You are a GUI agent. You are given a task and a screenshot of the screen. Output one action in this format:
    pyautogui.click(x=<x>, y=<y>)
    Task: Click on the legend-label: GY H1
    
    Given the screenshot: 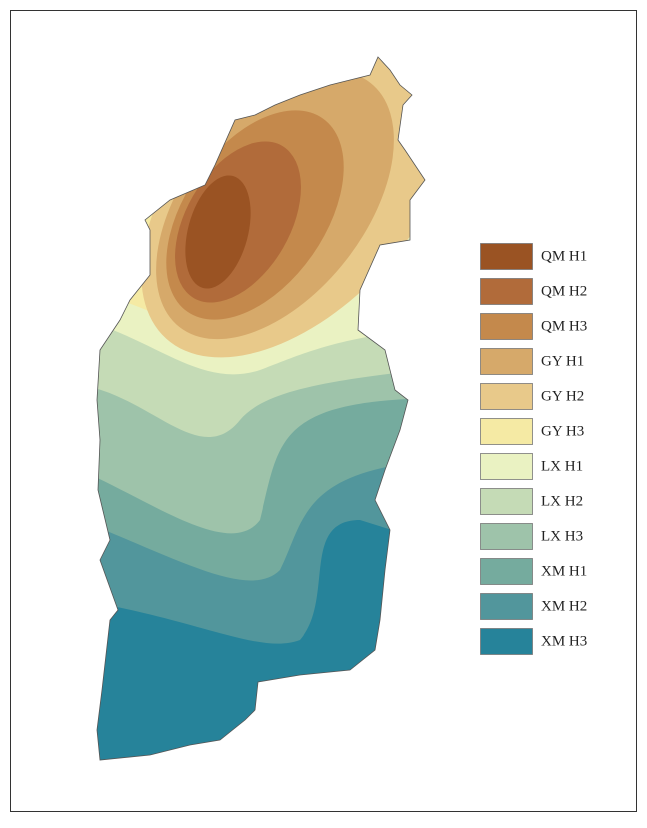 What is the action you would take?
    pyautogui.click(x=562, y=361)
    